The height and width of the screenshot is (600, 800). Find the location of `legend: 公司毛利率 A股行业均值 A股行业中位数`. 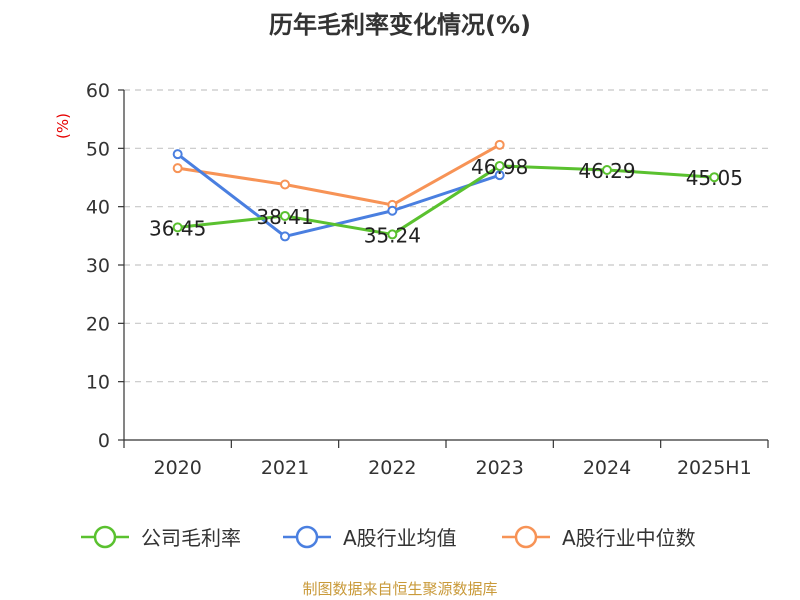

legend: 公司毛利率 A股行业均值 A股行业中位数 is located at coordinates (388, 537).